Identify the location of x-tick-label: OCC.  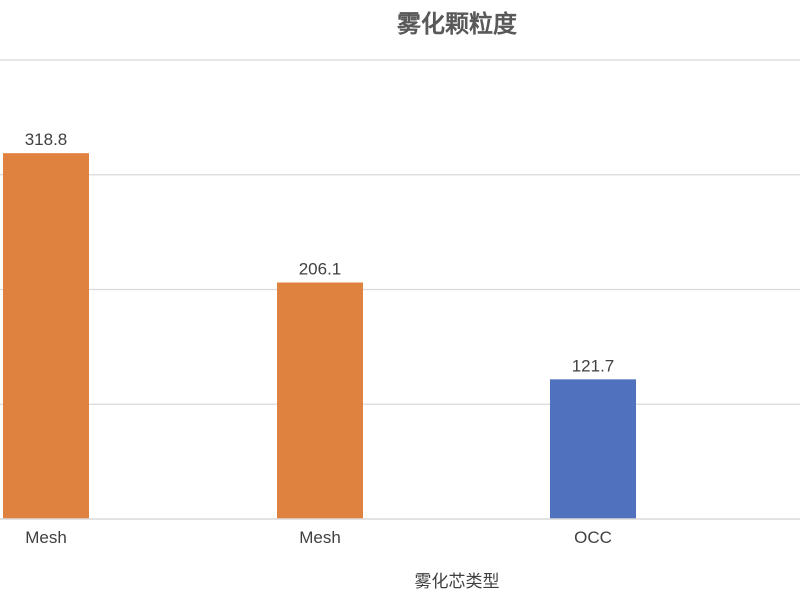
(593, 537).